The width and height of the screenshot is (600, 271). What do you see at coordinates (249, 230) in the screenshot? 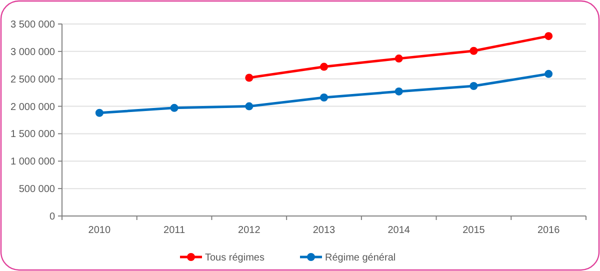
I see `x-tick-label: 2012` at bounding box center [249, 230].